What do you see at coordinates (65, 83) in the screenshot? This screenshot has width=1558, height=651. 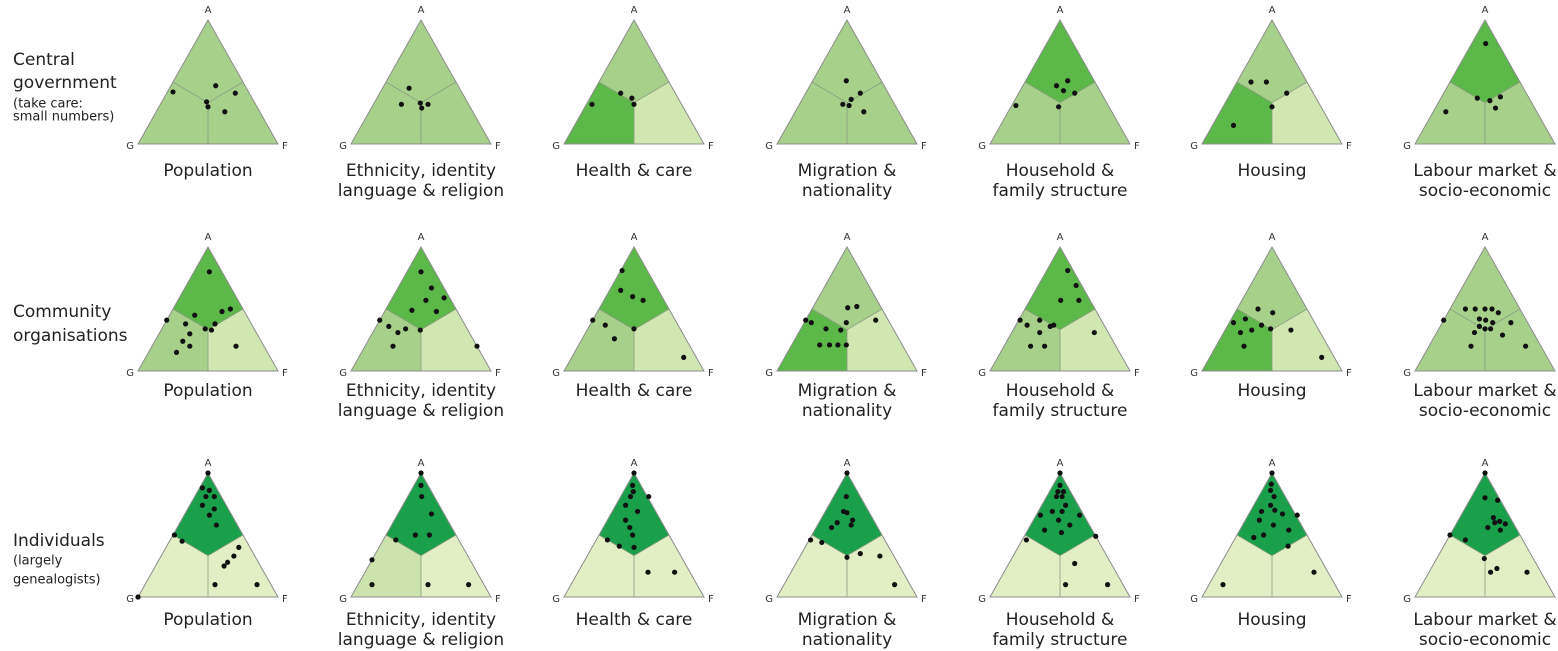 I see `row-label: government` at bounding box center [65, 83].